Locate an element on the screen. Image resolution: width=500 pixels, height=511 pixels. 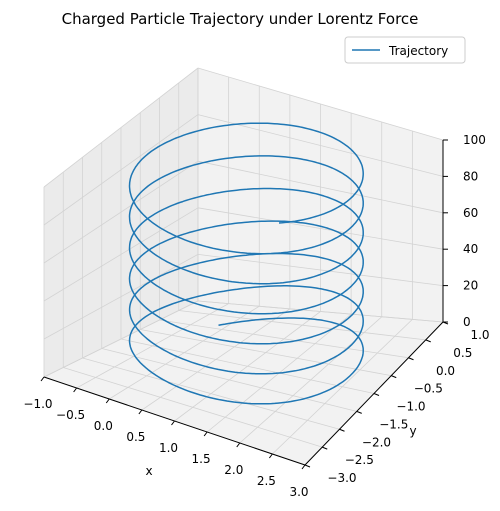
y-tick-label: −2.5 is located at coordinates (359, 460).